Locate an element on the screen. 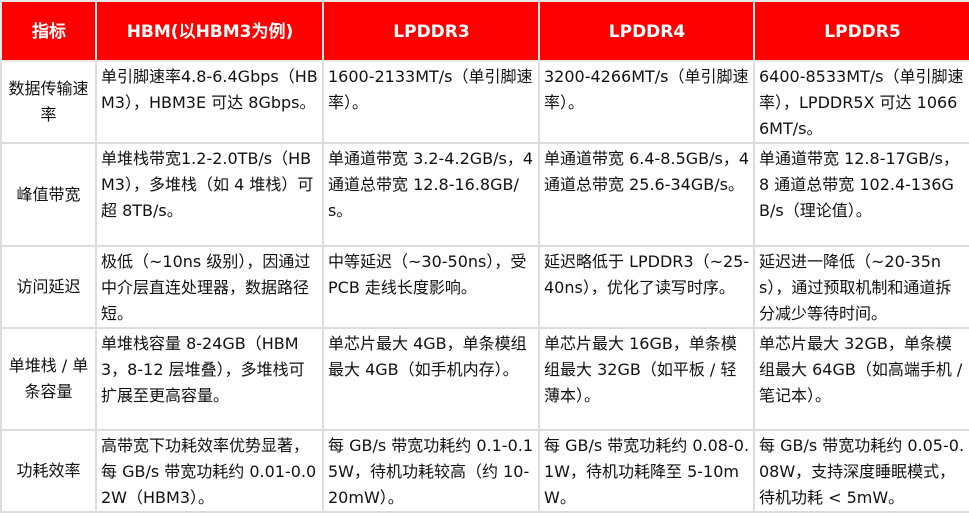 The width and height of the screenshot is (969, 513). table-cell: 延迟进一降低（~20-35ns），通过预取机制和通道拆分减少等待时间。 is located at coordinates (861, 287).